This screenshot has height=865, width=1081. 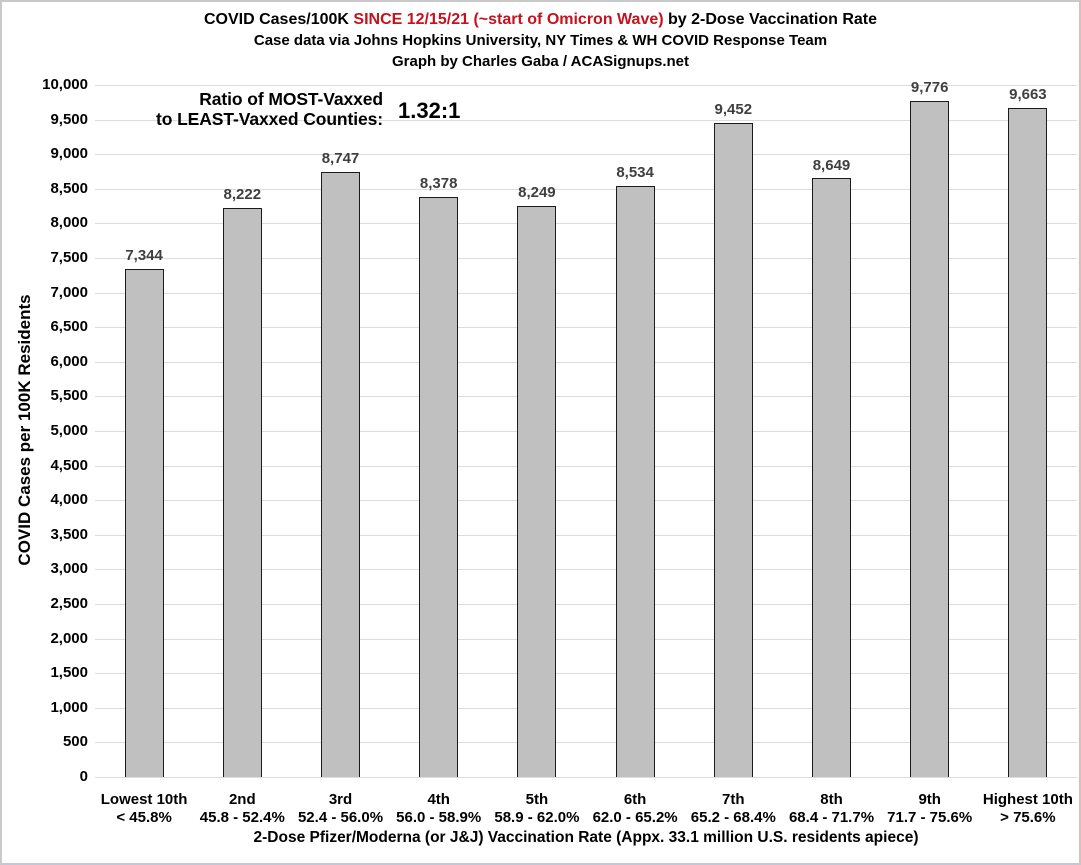 I want to click on bar-value-label: 8,222, so click(x=242, y=195).